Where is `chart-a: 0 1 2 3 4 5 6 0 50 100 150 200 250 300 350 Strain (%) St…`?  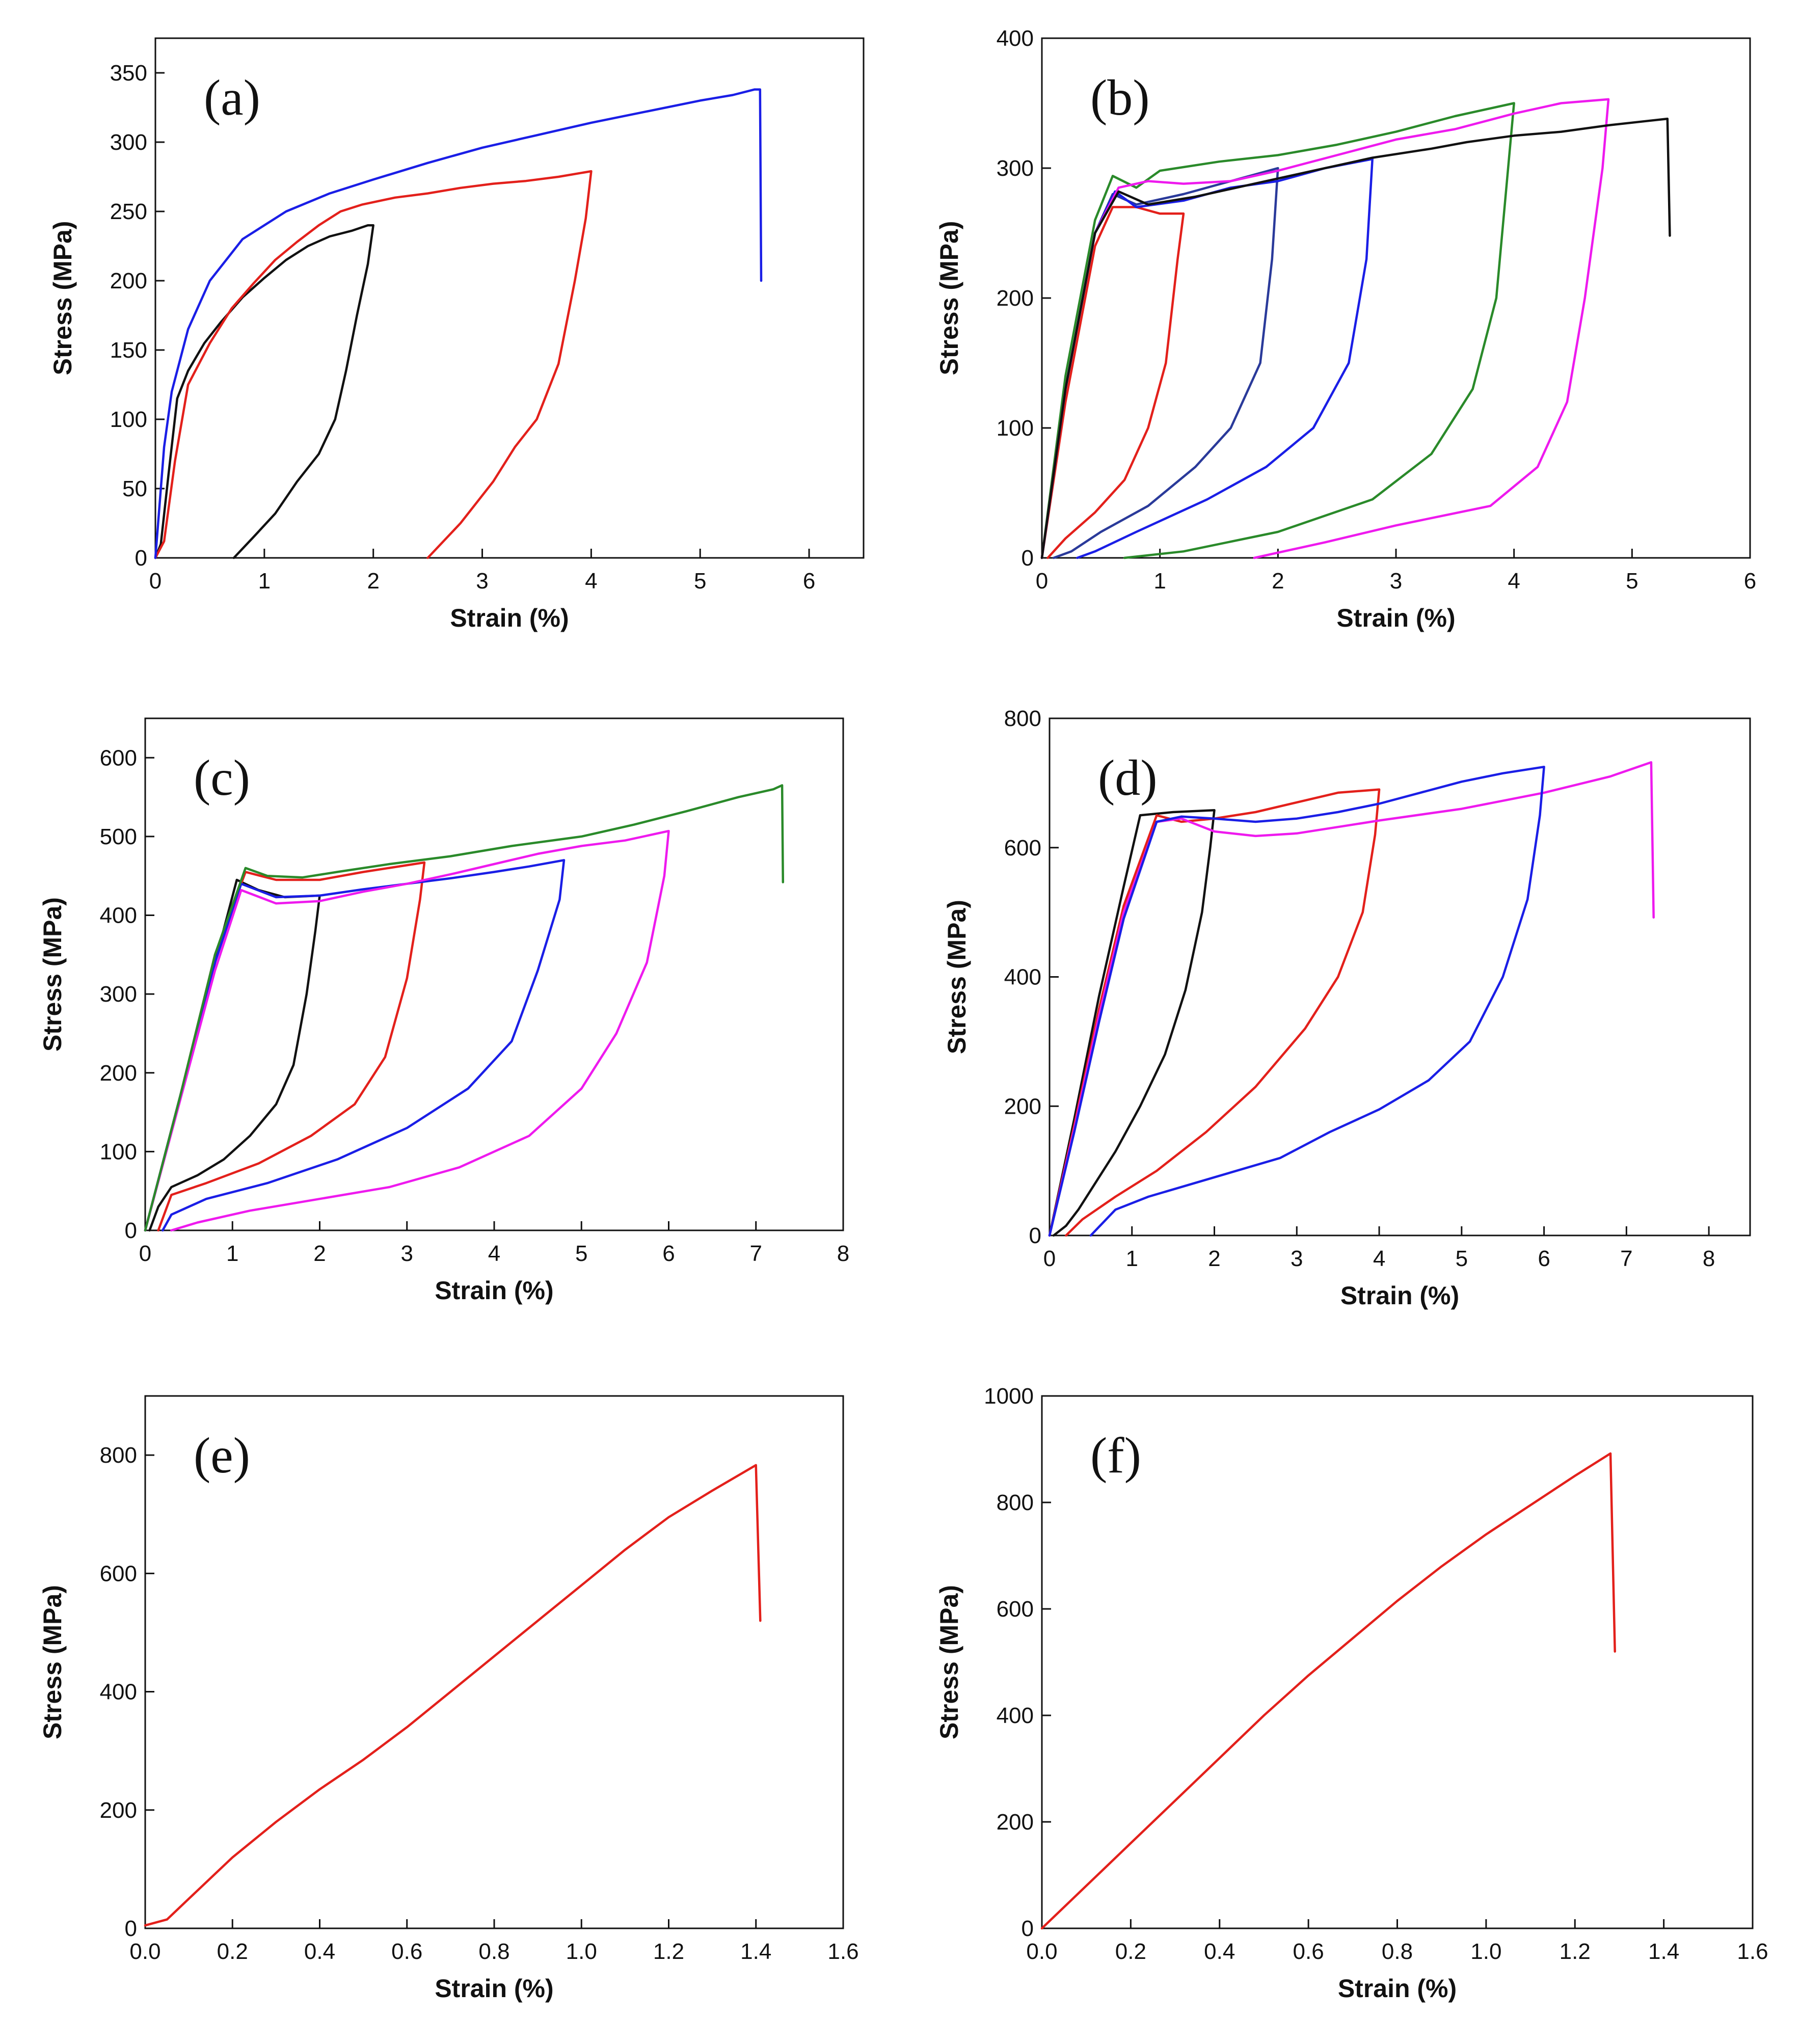
chart-a: 0 1 2 3 4 5 6 0 50 100 150 200 250 300 350 Strain (%) St… is located at coordinates (456, 334).